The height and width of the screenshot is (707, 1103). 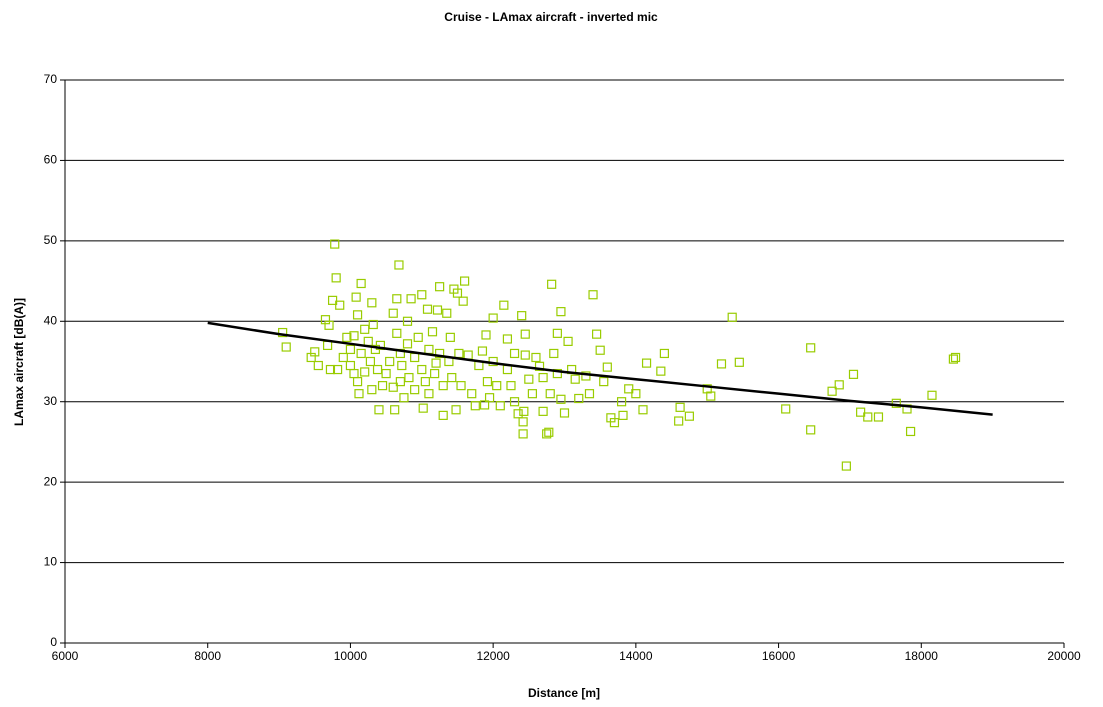 What do you see at coordinates (53, 642) in the screenshot?
I see `y-tick-label: 0` at bounding box center [53, 642].